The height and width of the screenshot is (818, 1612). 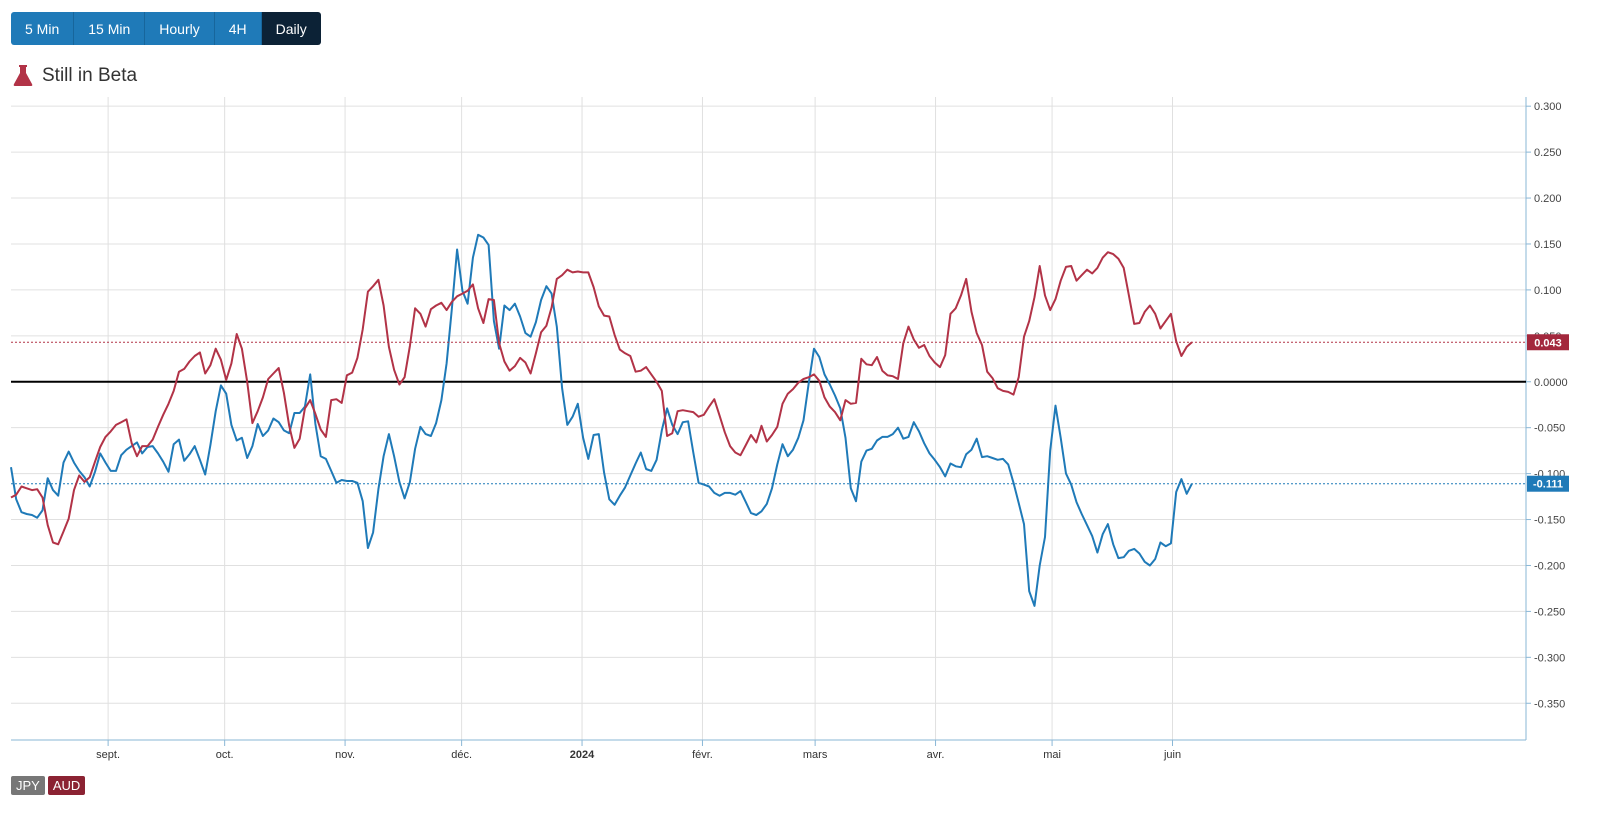 What do you see at coordinates (1548, 291) in the screenshot?
I see `y-tick-label: 0.100` at bounding box center [1548, 291].